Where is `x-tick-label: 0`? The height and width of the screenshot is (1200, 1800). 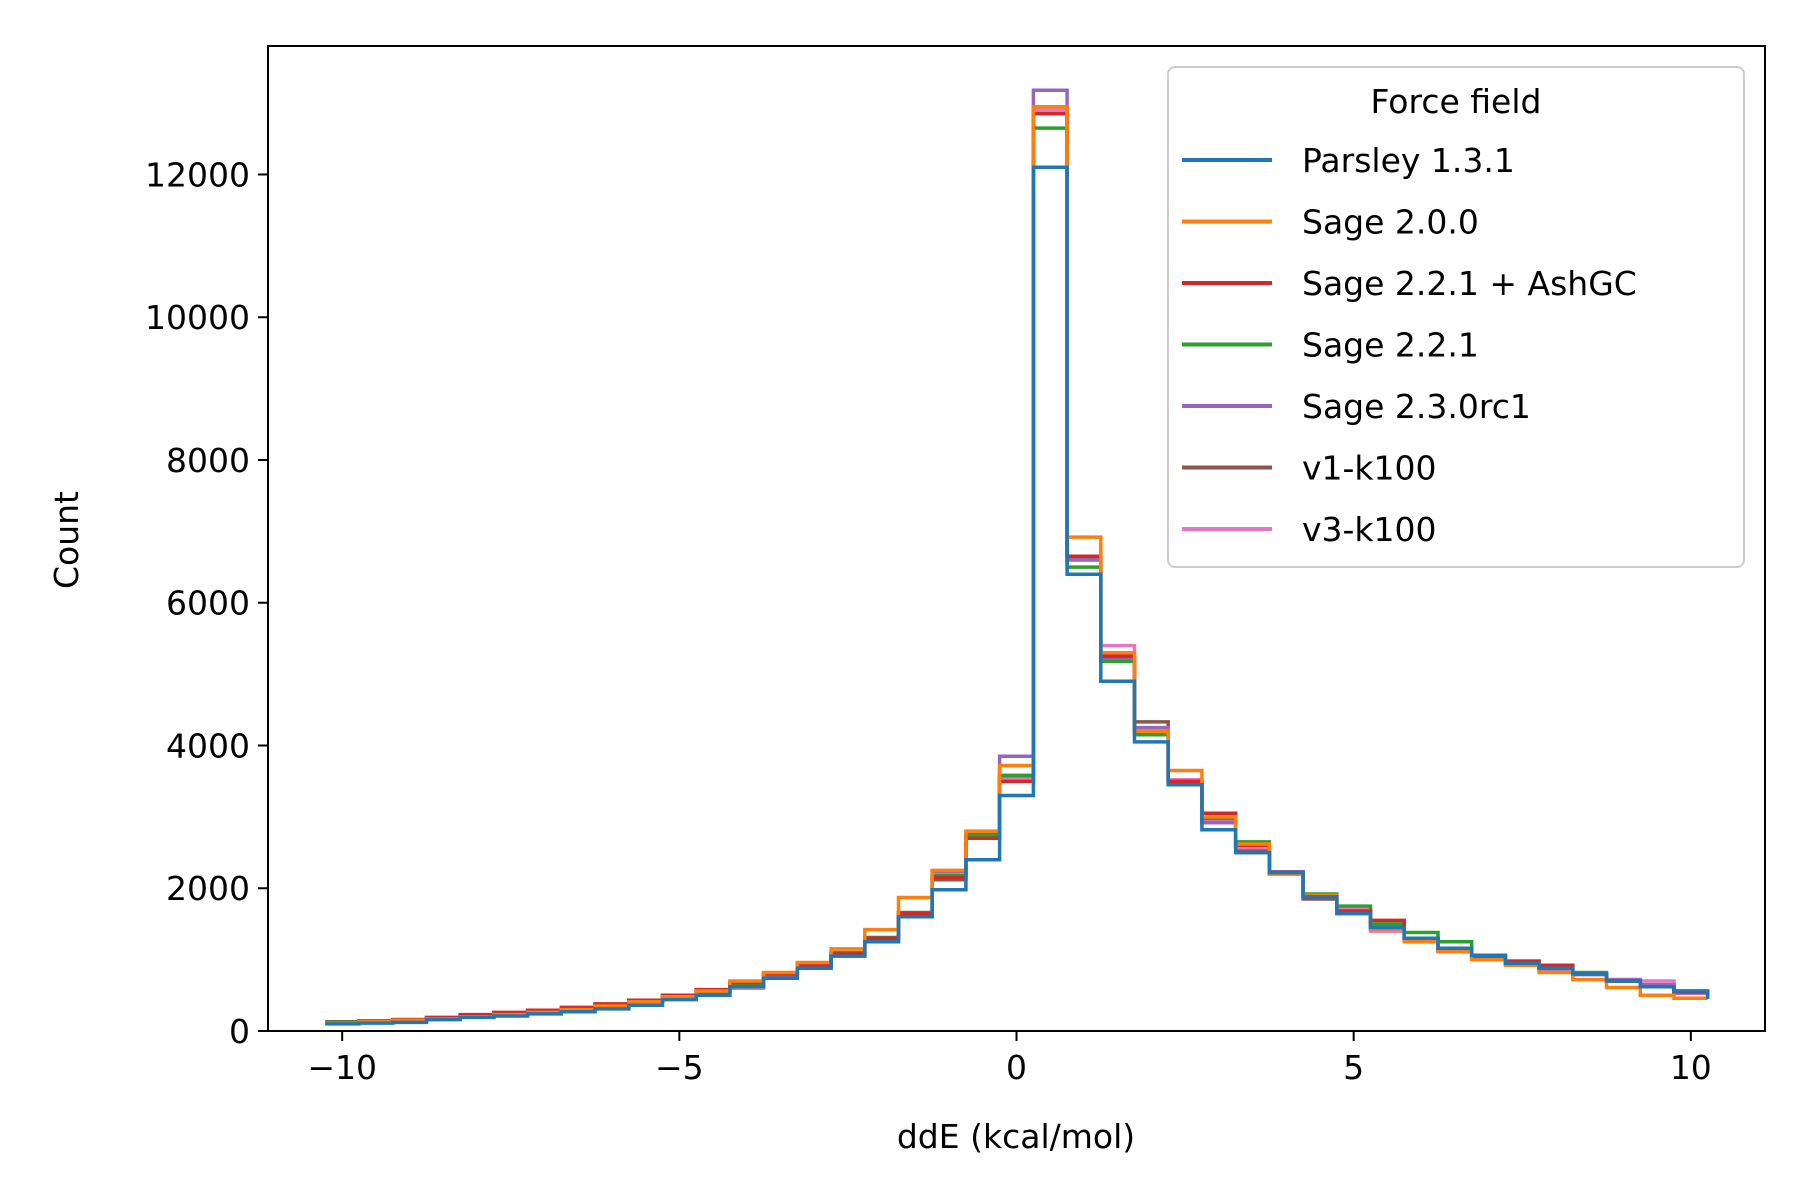 x-tick-label: 0 is located at coordinates (1016, 1067).